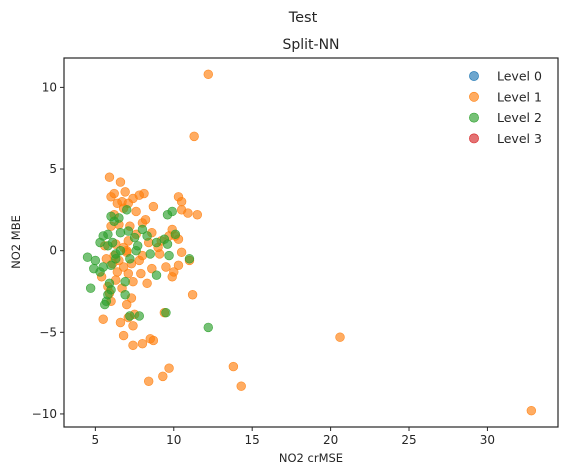 The width and height of the screenshot is (569, 476). What do you see at coordinates (173, 440) in the screenshot?
I see `x-tick-label: 10` at bounding box center [173, 440].